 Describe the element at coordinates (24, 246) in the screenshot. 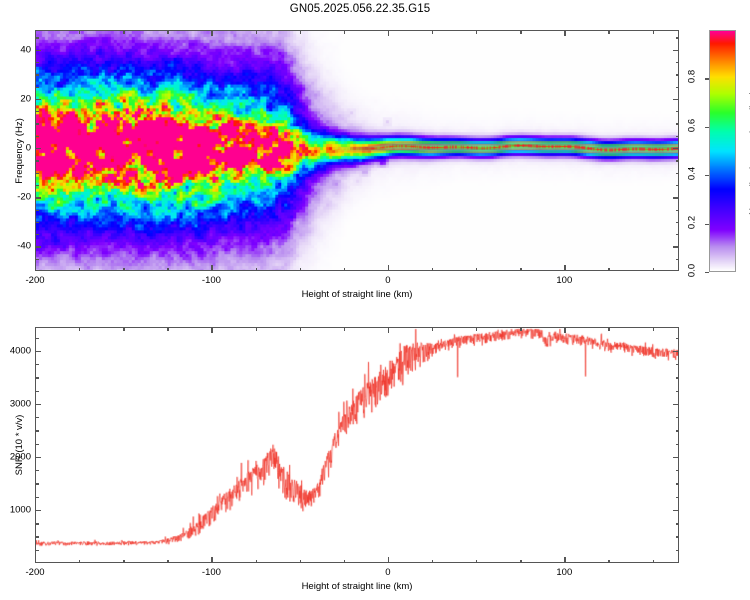

I see `y-ticklabel: -40` at that location.